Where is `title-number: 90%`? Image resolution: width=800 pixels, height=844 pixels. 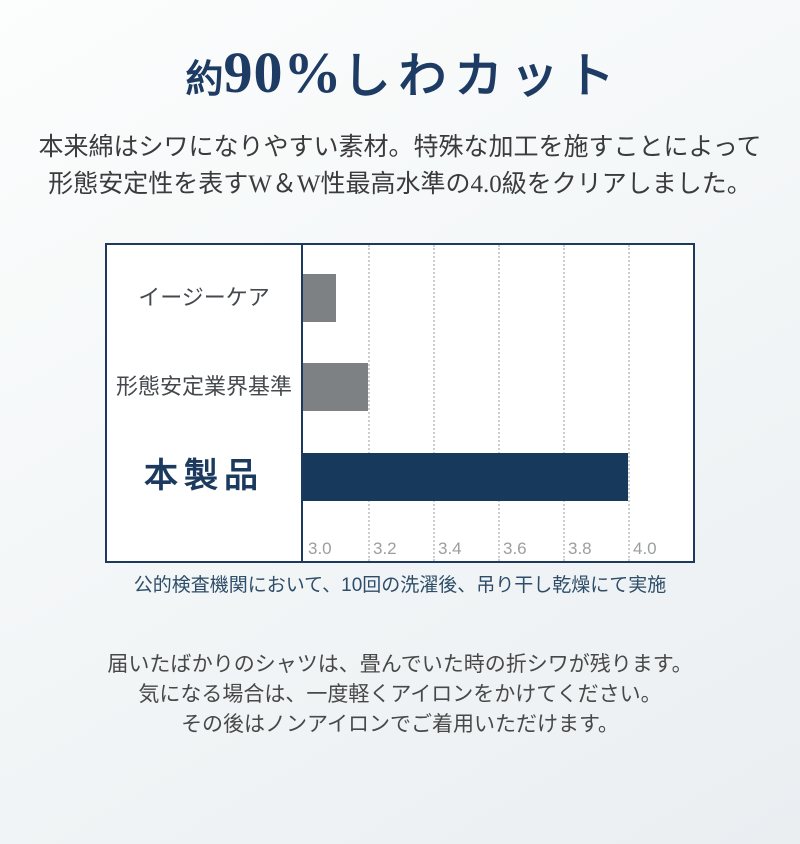
title-number: 90% is located at coordinates (283, 72).